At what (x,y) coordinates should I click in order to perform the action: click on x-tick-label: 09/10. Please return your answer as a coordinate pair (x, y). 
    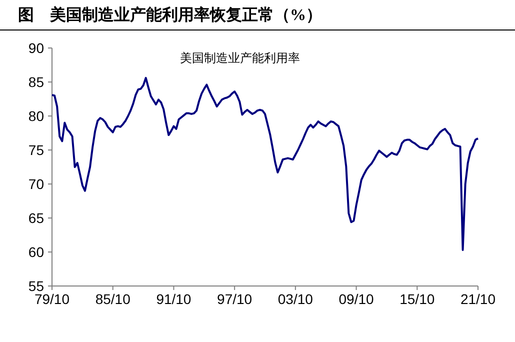
    Looking at the image, I should click on (356, 299).